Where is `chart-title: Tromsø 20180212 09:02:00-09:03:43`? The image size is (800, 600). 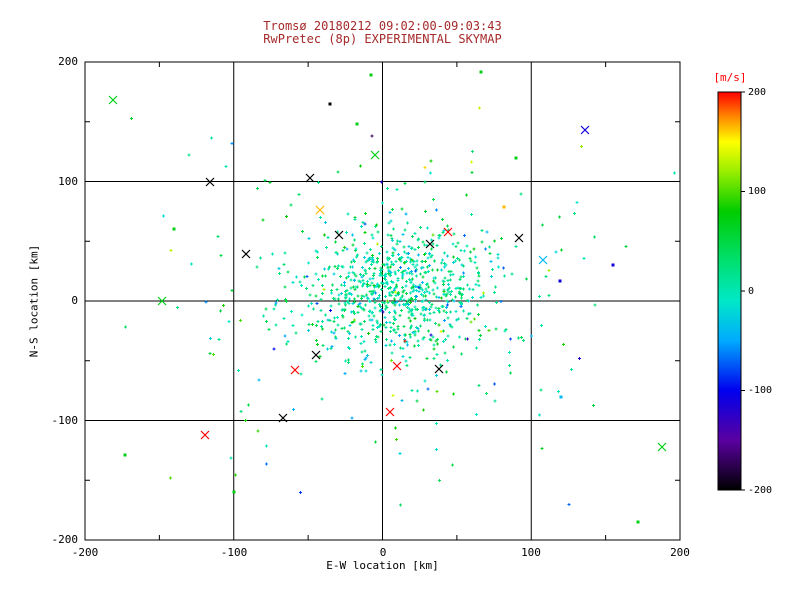 chart-title: Tromsø 20180212 09:02:00-09:03:43 is located at coordinates (382, 26).